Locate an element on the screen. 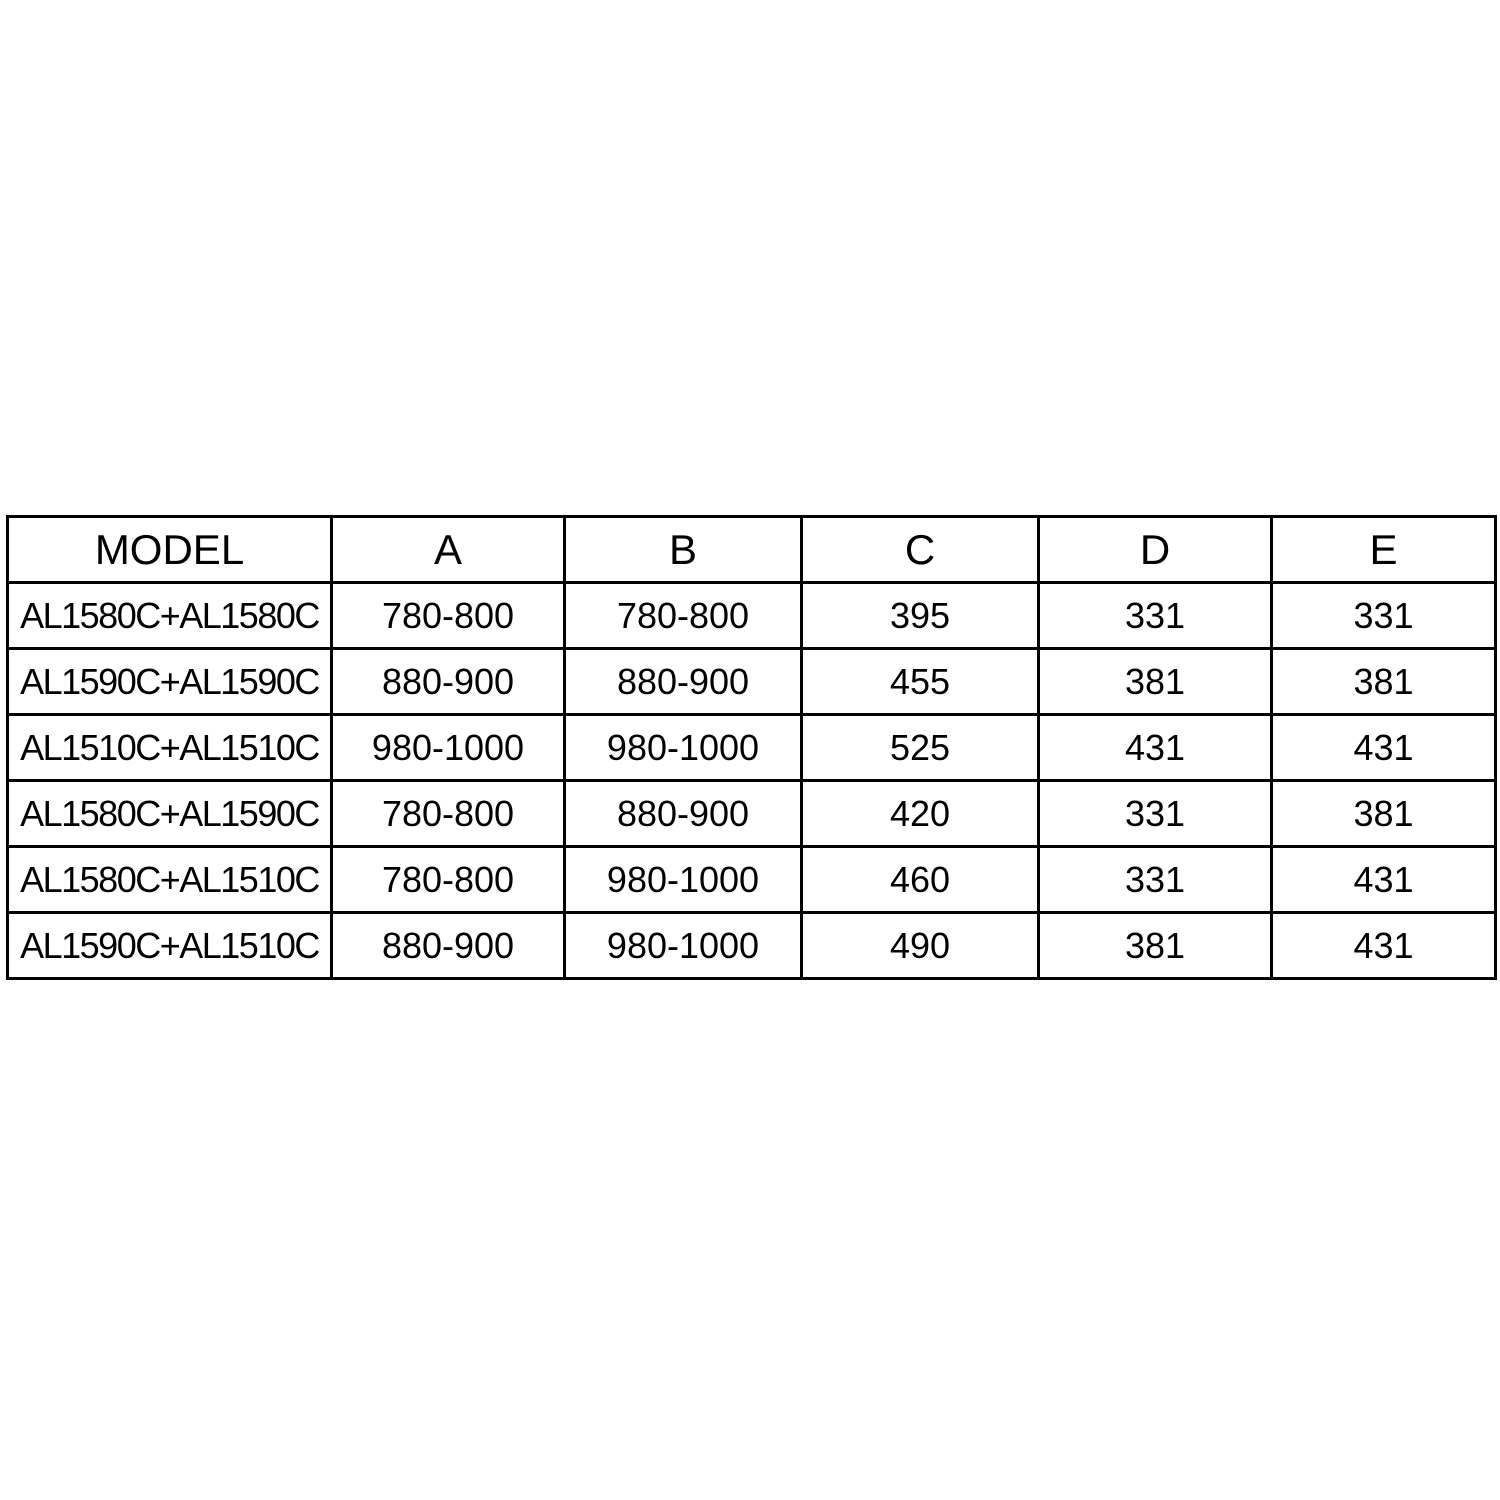 This screenshot has width=1500, height=1500. value-cell: 455 is located at coordinates (920, 681).